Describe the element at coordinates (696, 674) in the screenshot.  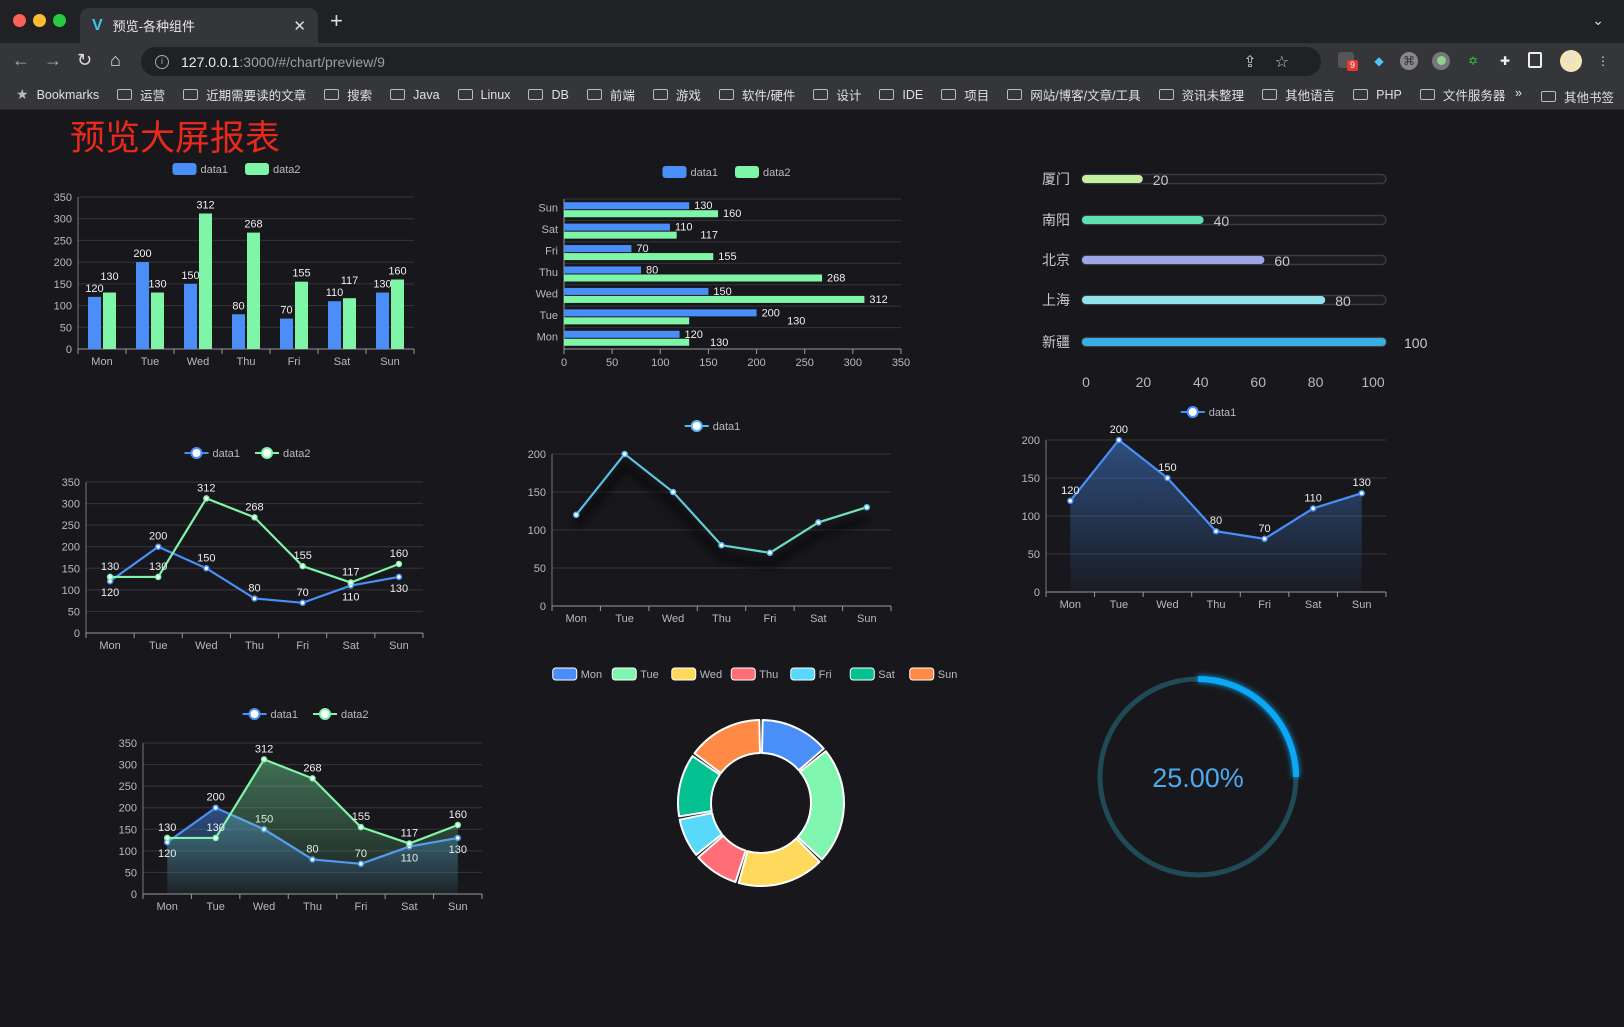
I see `legend-item-Wed: Wed` at that location.